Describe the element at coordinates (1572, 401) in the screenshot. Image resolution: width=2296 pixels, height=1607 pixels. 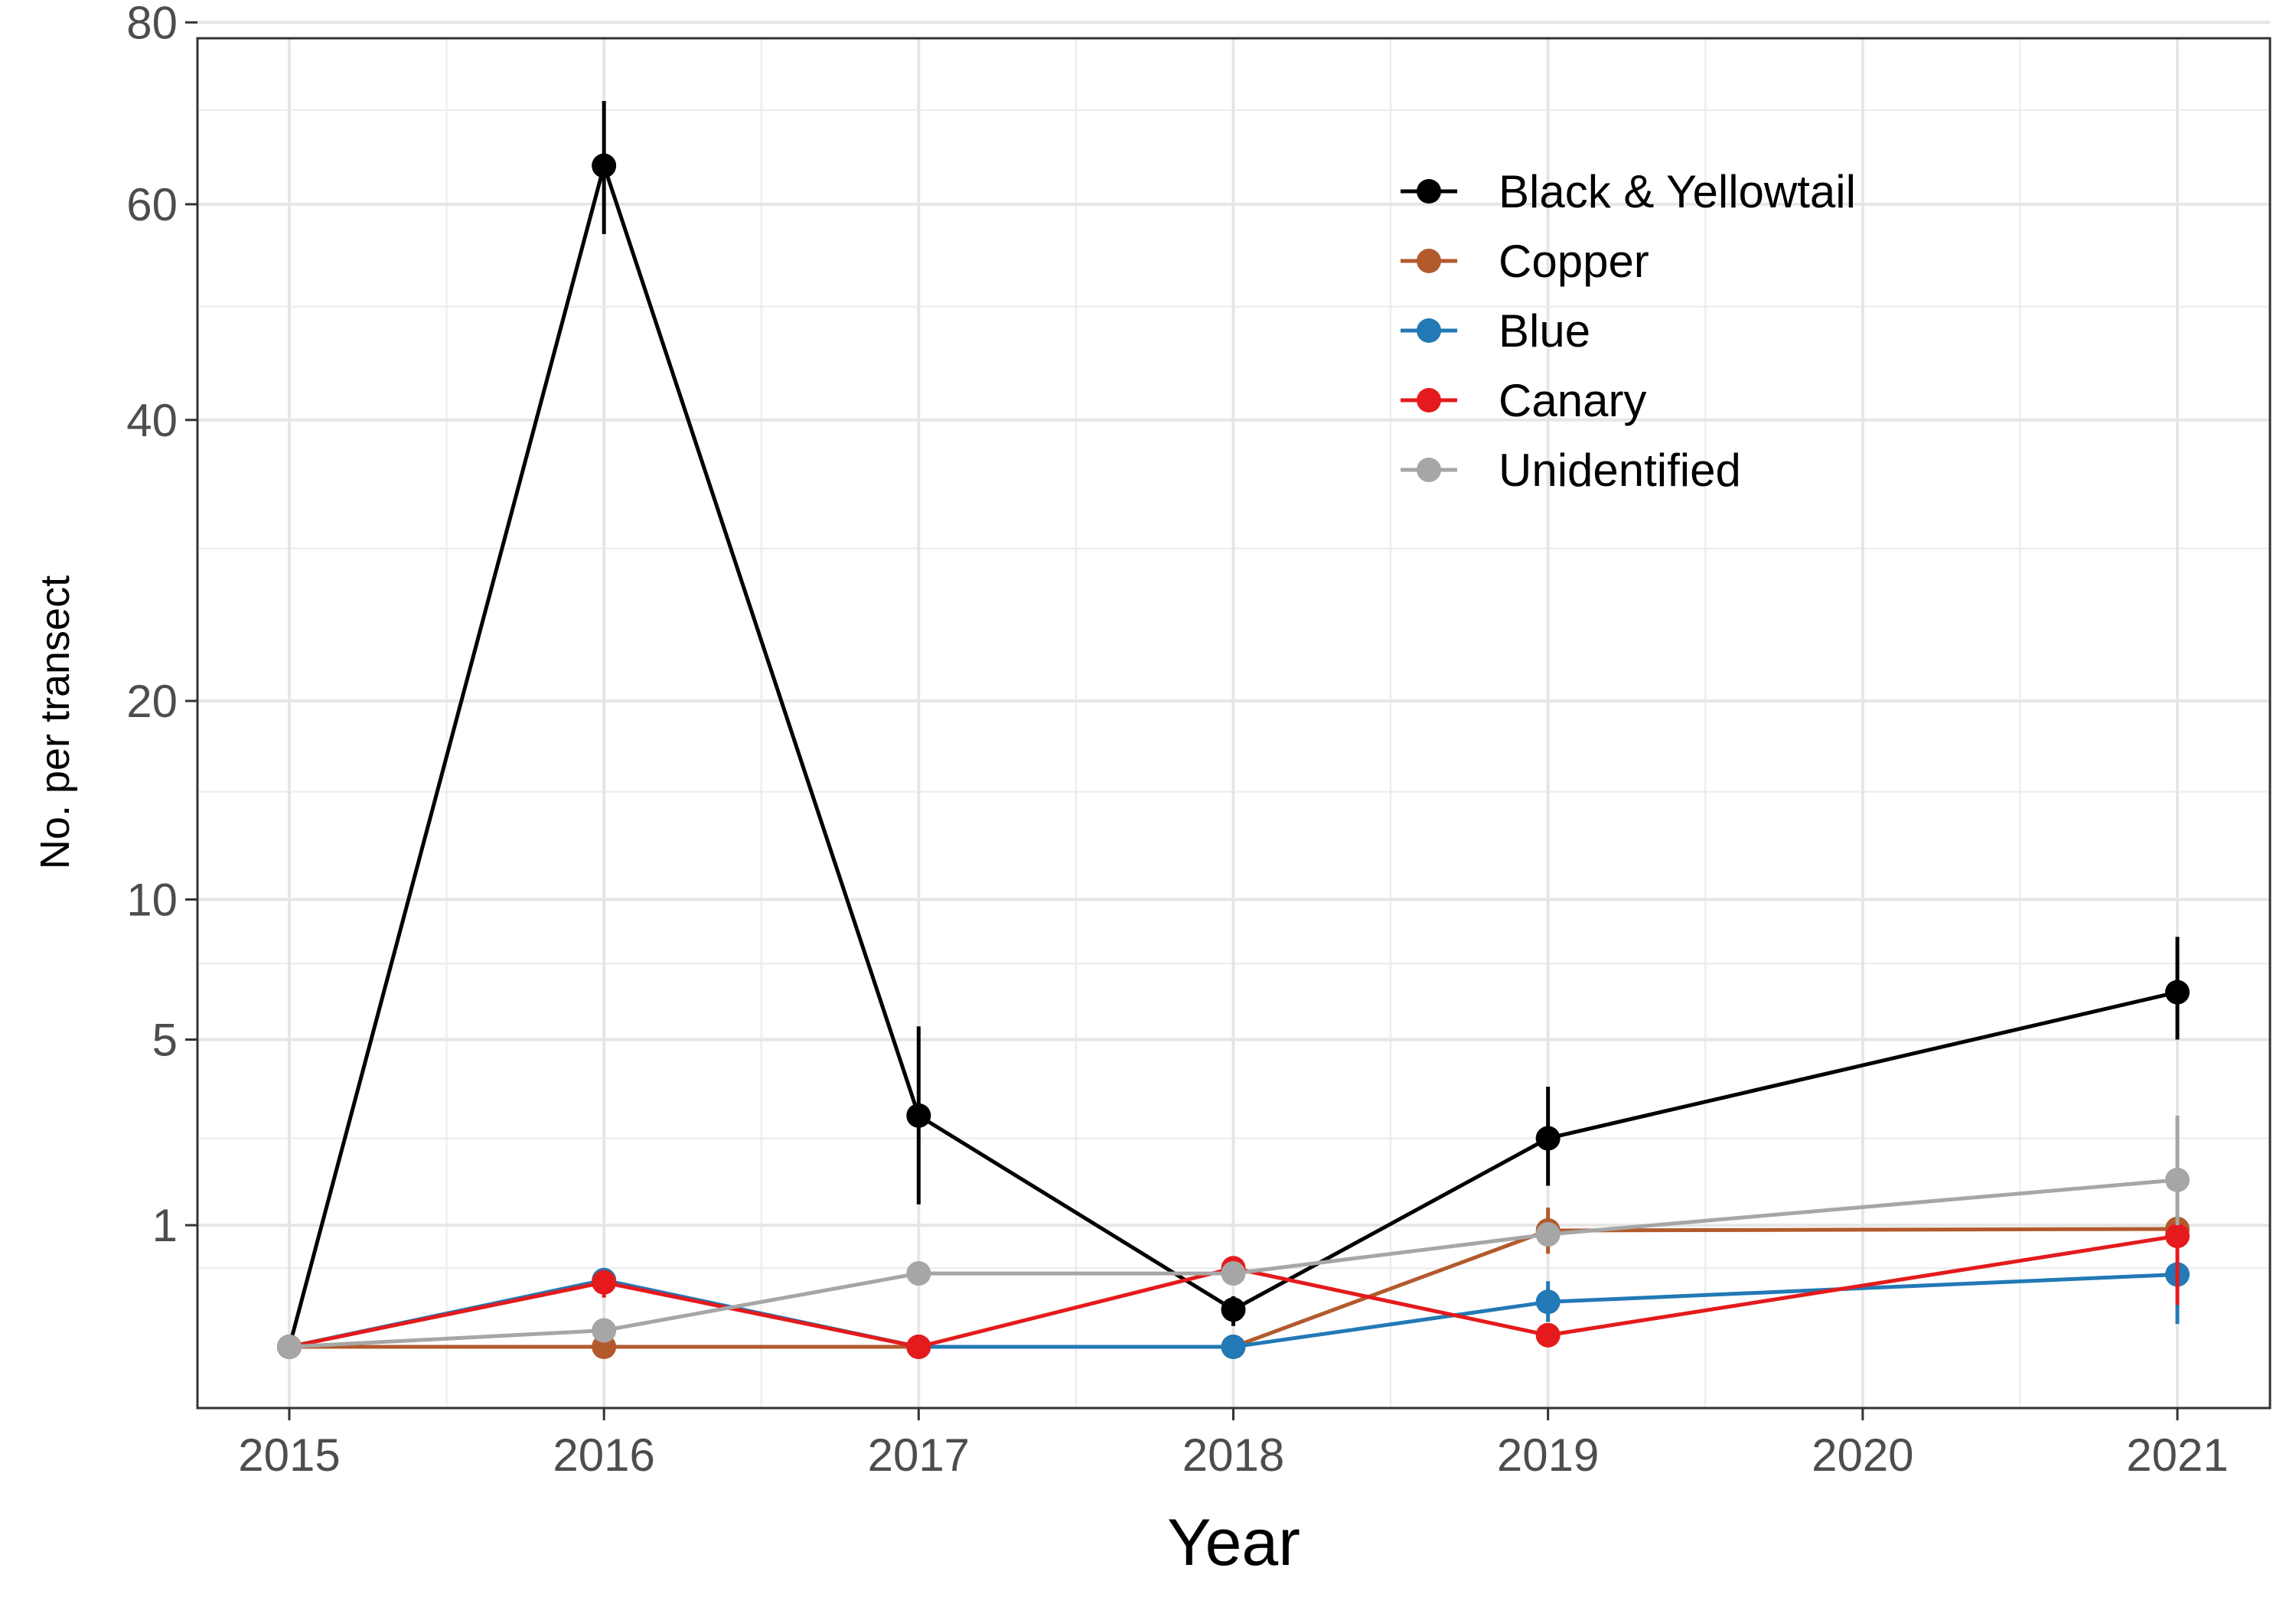
I see `legend-label-3: Canary` at that location.